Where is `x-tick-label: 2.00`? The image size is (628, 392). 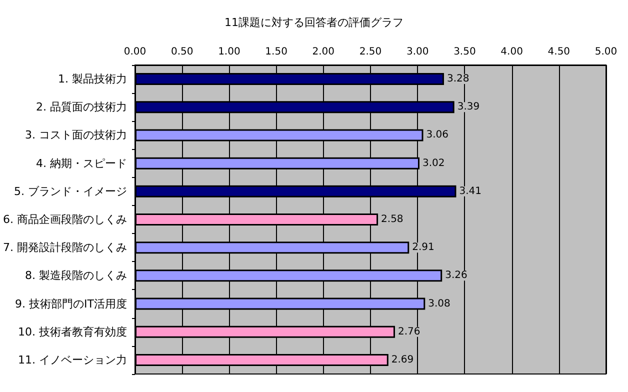
x-tick-label: 2.00 is located at coordinates (323, 52).